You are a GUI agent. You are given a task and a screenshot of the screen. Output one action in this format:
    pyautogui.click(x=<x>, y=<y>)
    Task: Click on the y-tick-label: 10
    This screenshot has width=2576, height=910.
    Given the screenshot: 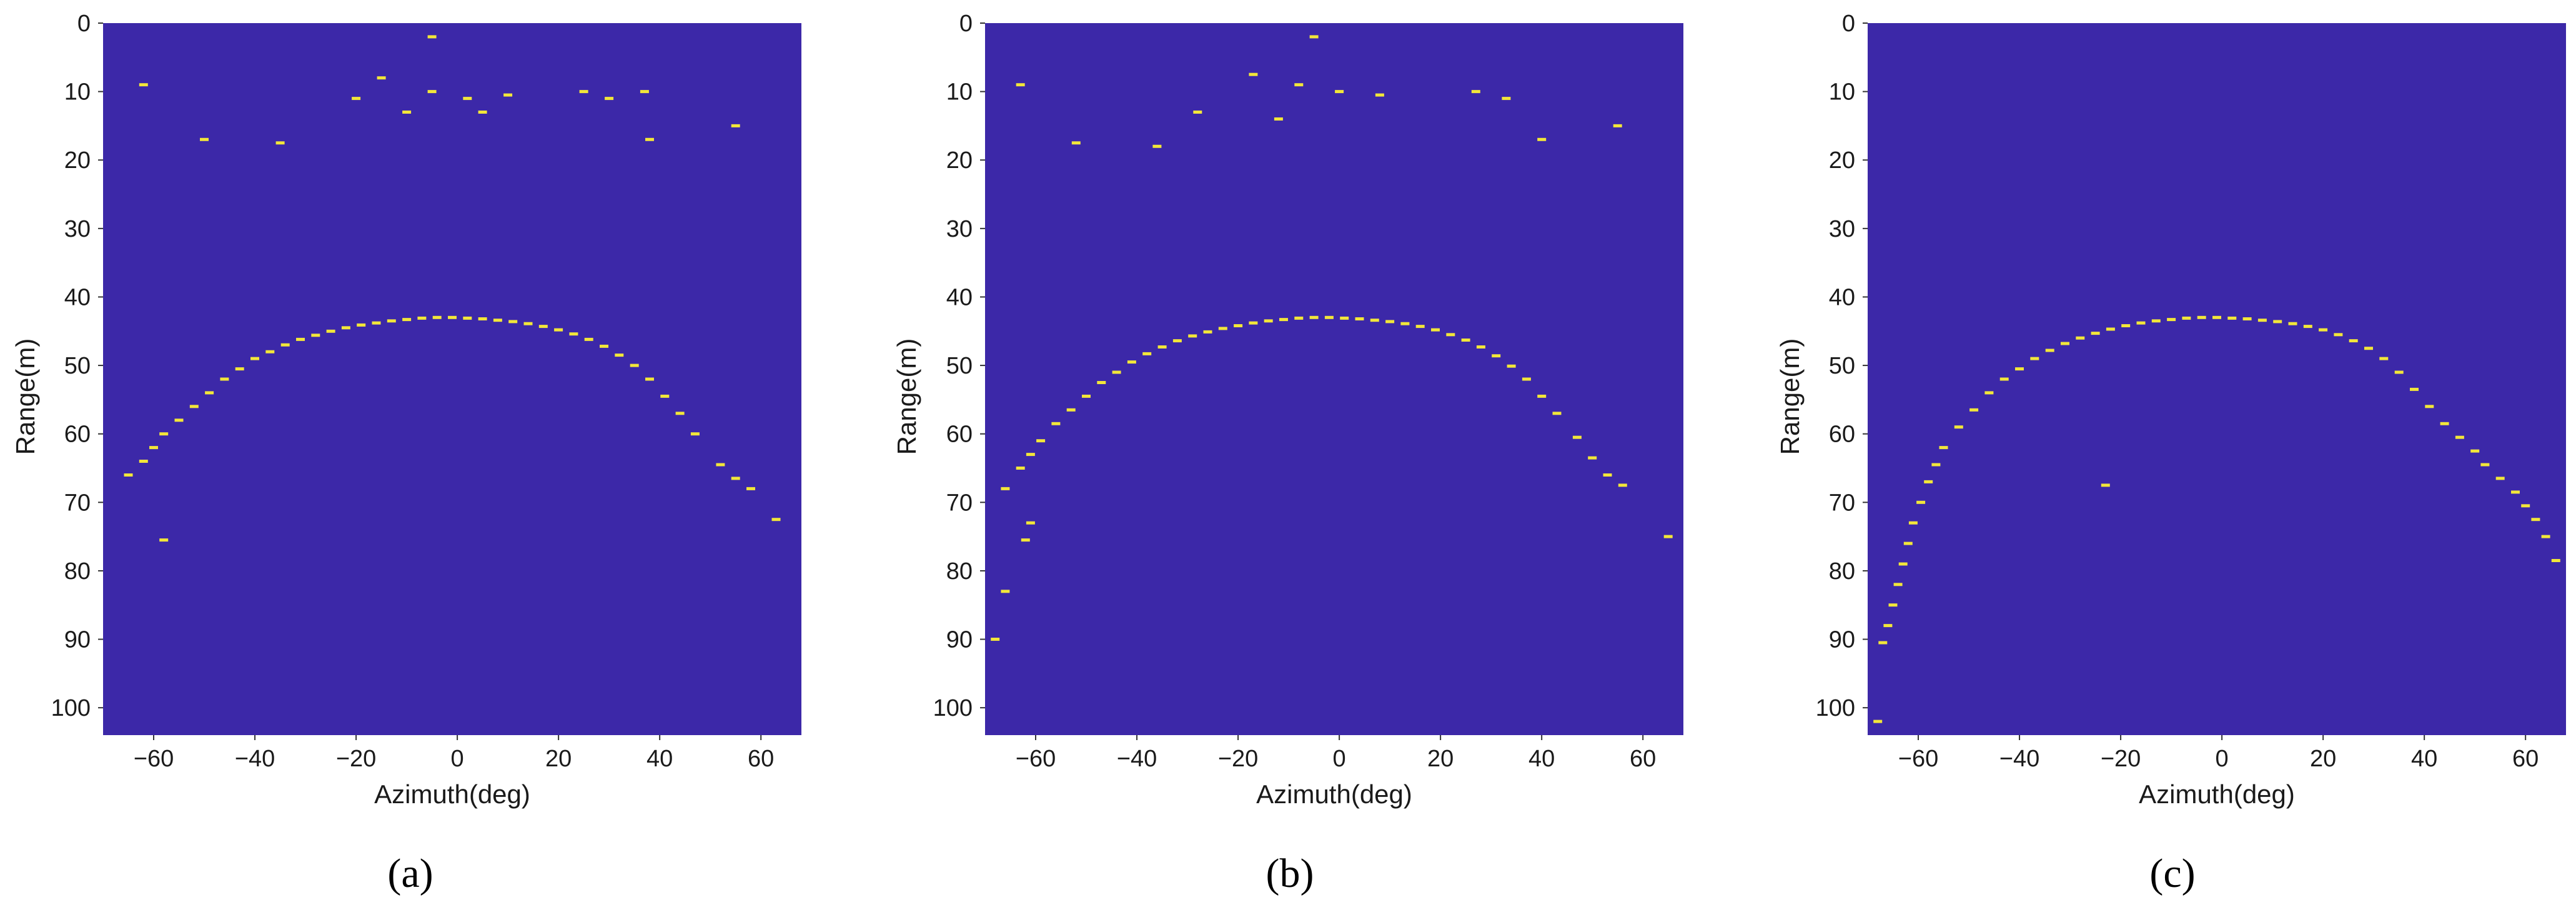 What is the action you would take?
    pyautogui.click(x=77, y=92)
    